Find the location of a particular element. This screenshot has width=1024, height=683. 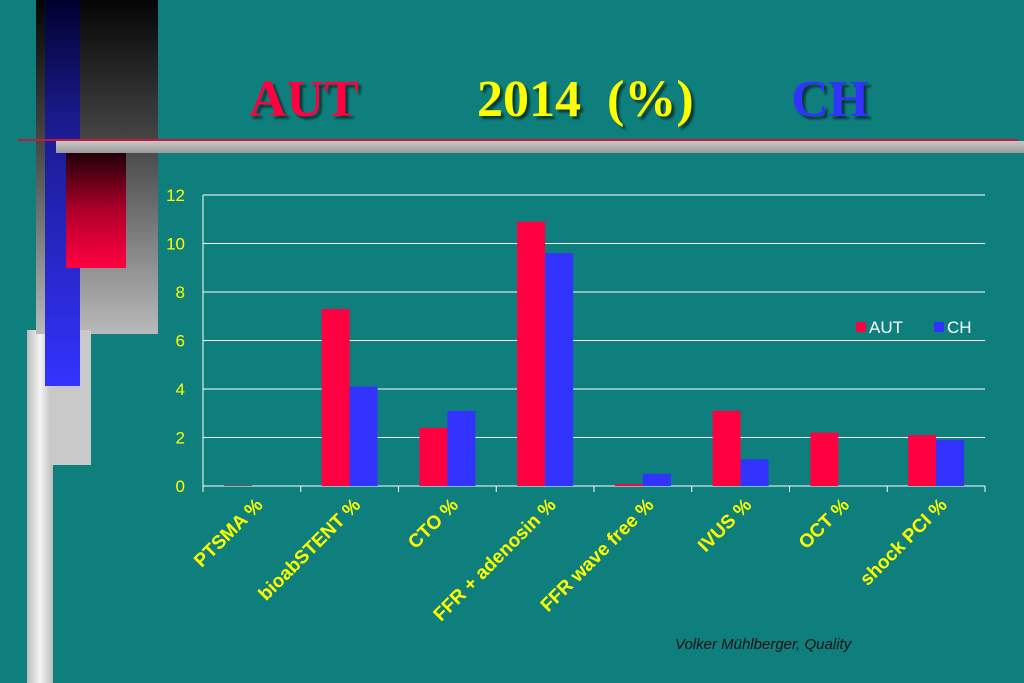

footer-credit: Volker Mühlberger, Quality is located at coordinates (763, 644).